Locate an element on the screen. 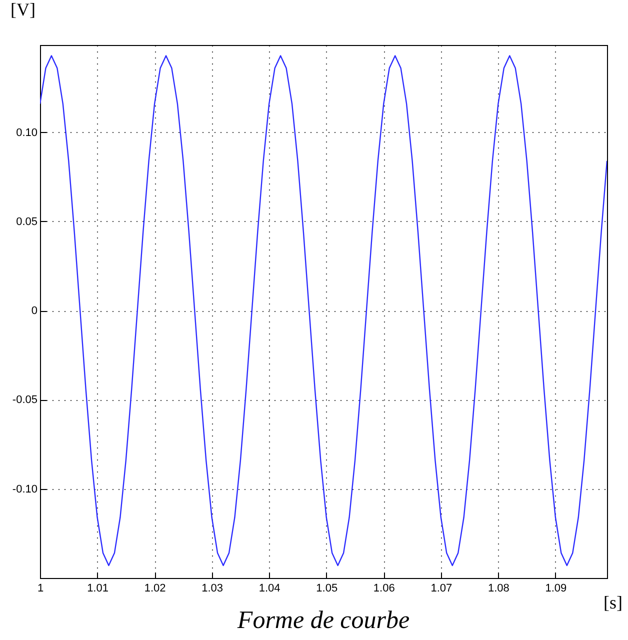  y-tick-label: 0.05 is located at coordinates (27, 222).